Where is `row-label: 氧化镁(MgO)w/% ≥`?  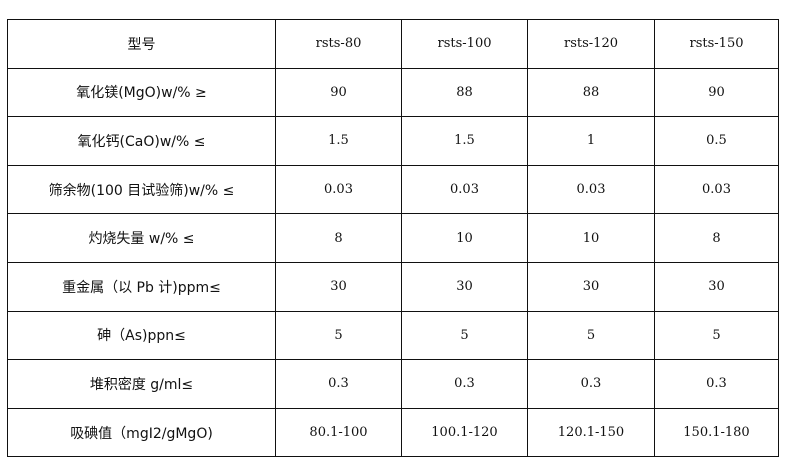
row-label: 氧化镁(MgO)w/% ≥ is located at coordinates (141, 92).